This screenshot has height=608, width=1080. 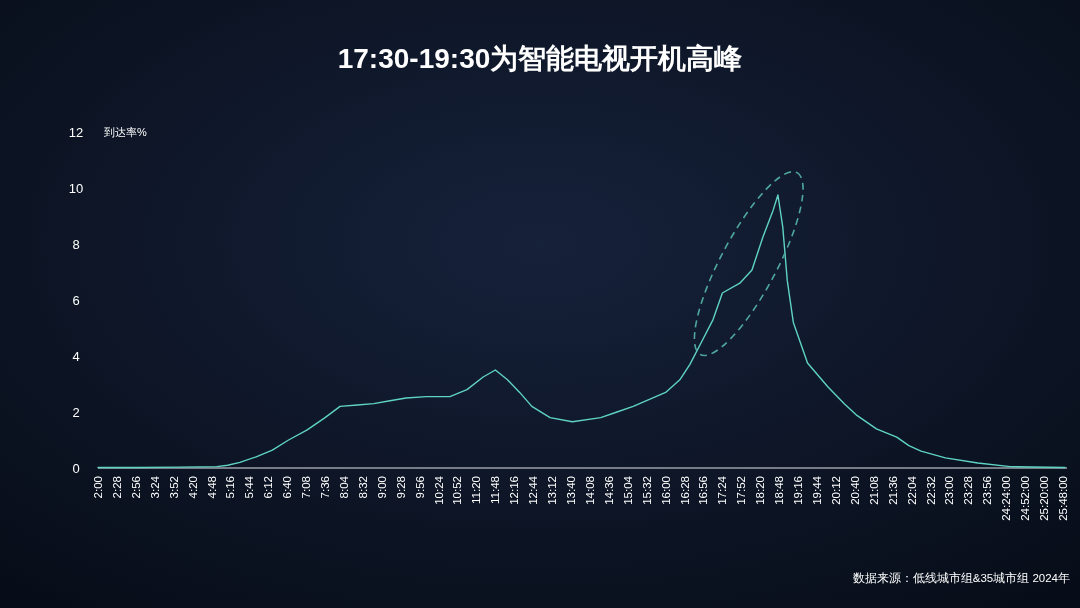 I want to click on x-tick-label: 16:28, so click(x=684, y=490).